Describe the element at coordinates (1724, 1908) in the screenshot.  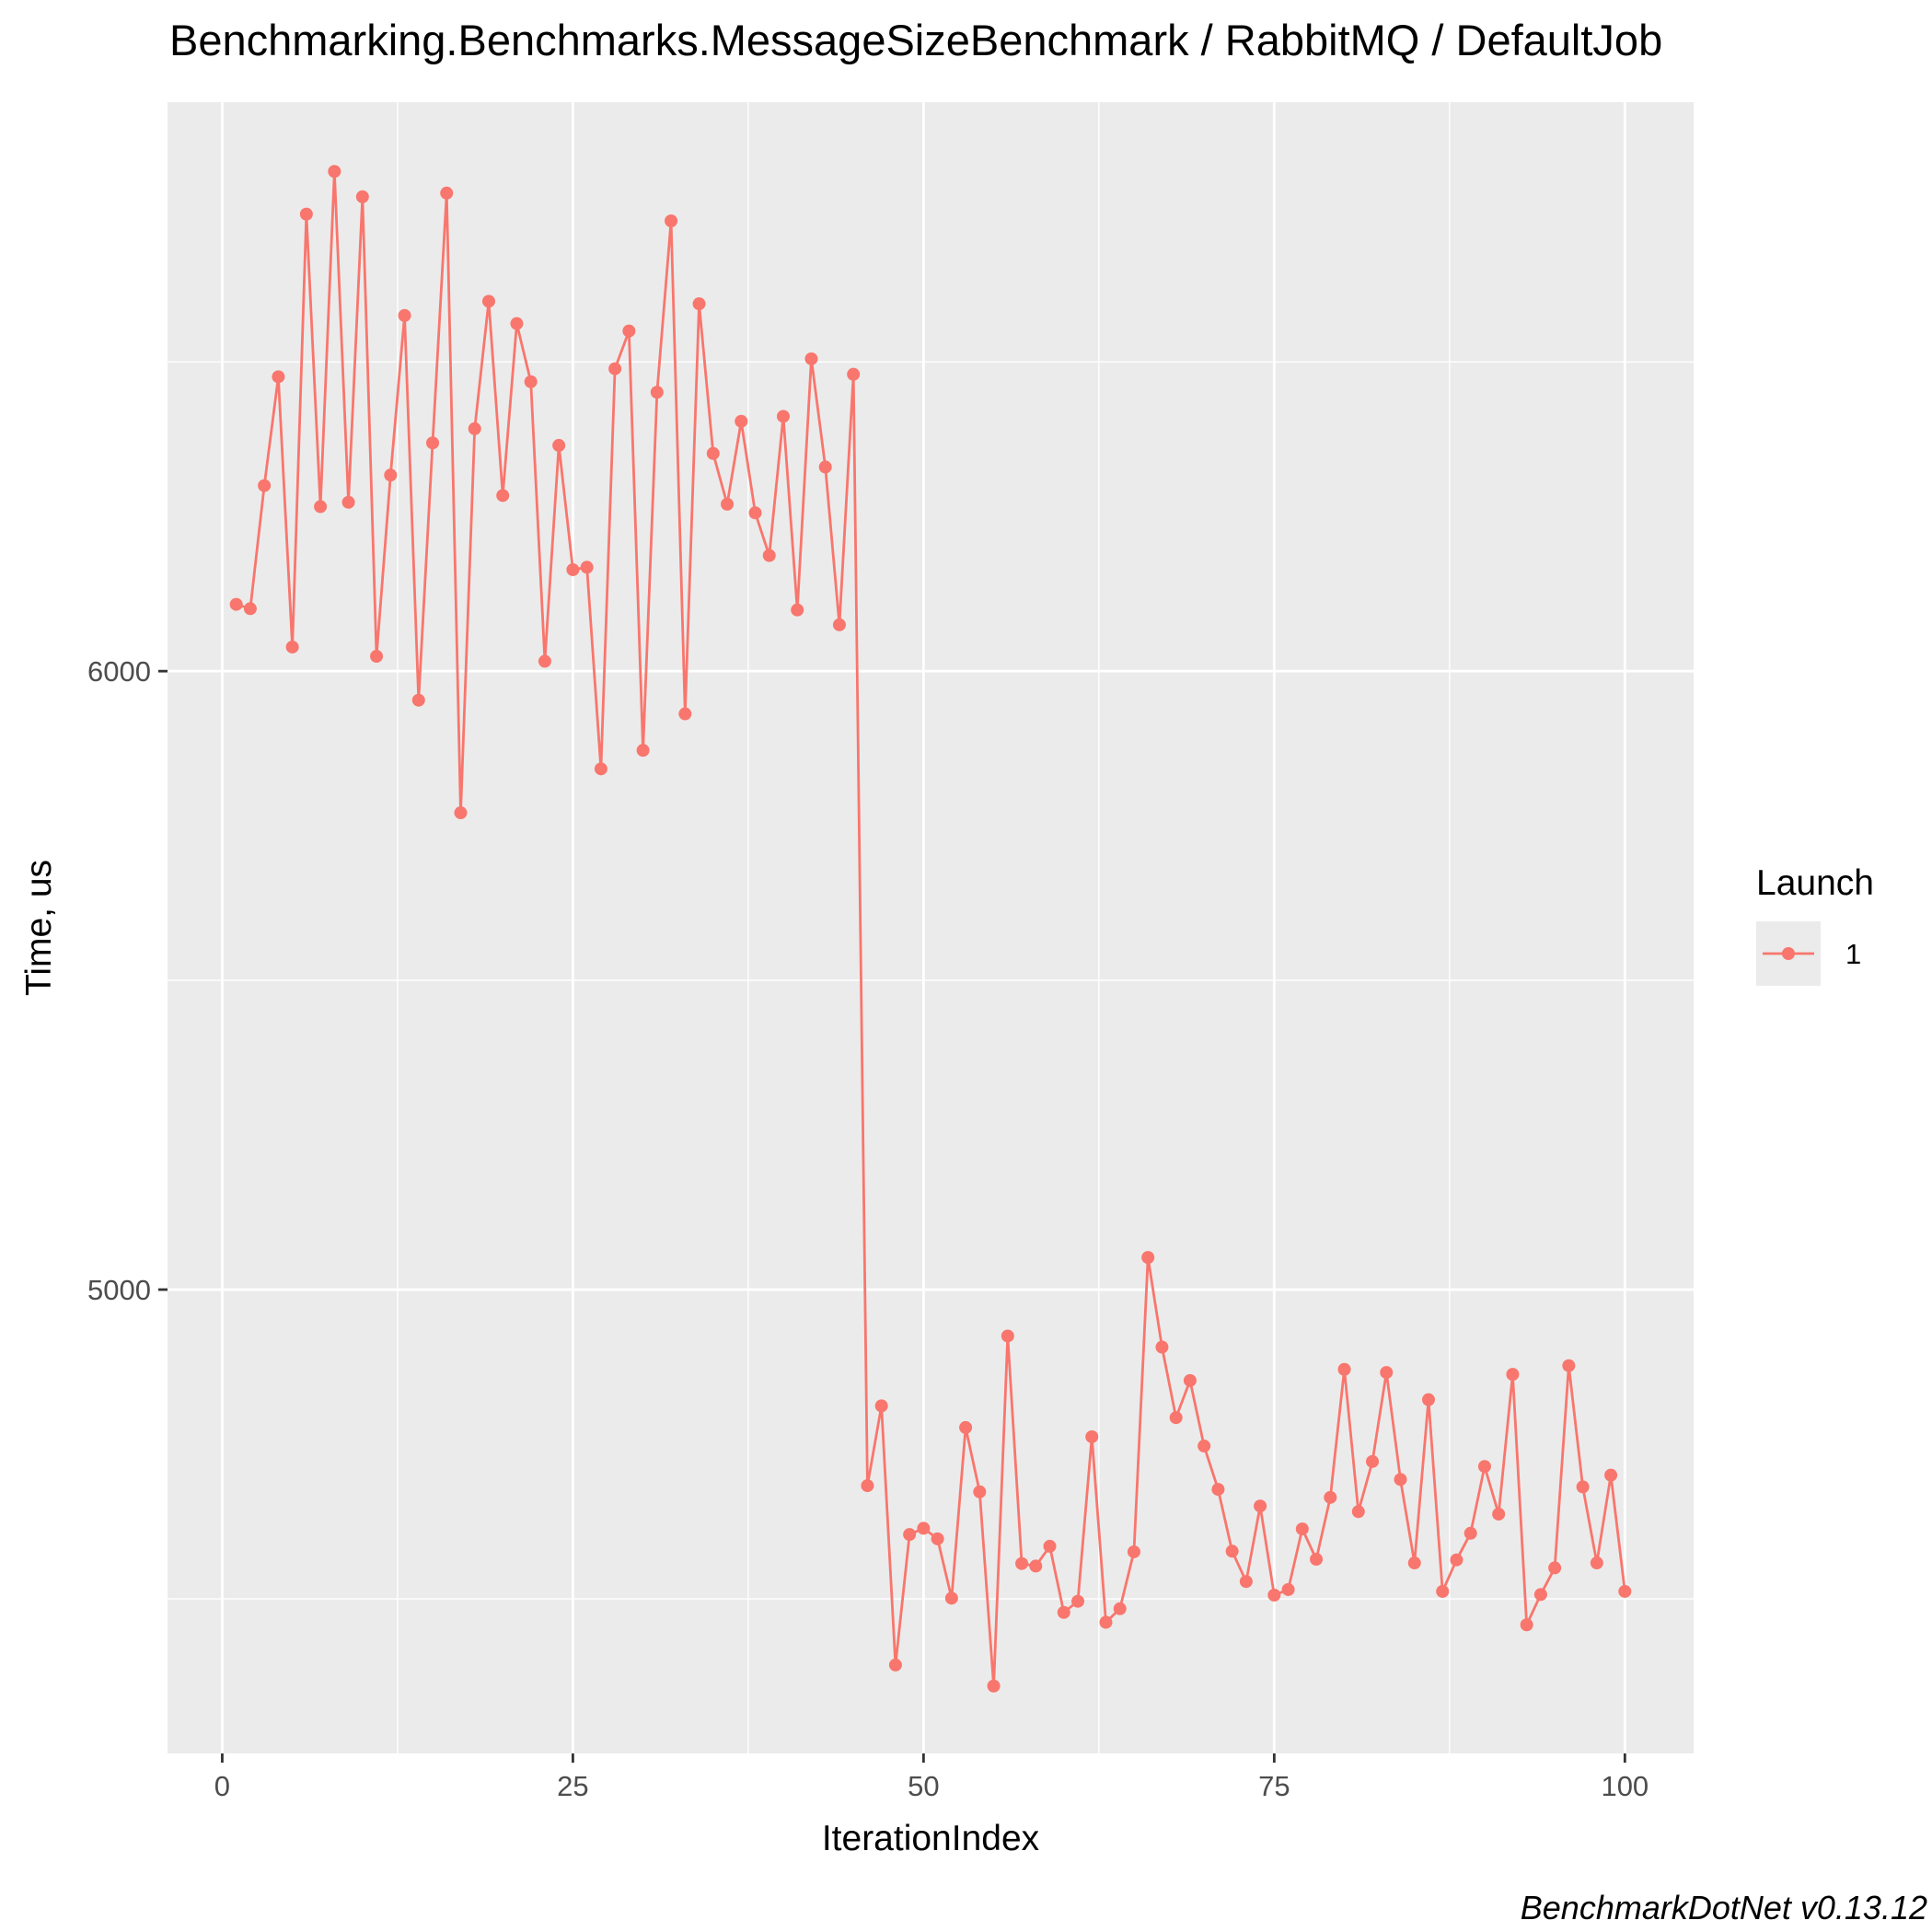
I see `caption: BenchmarkDotNet v0.13.12` at that location.